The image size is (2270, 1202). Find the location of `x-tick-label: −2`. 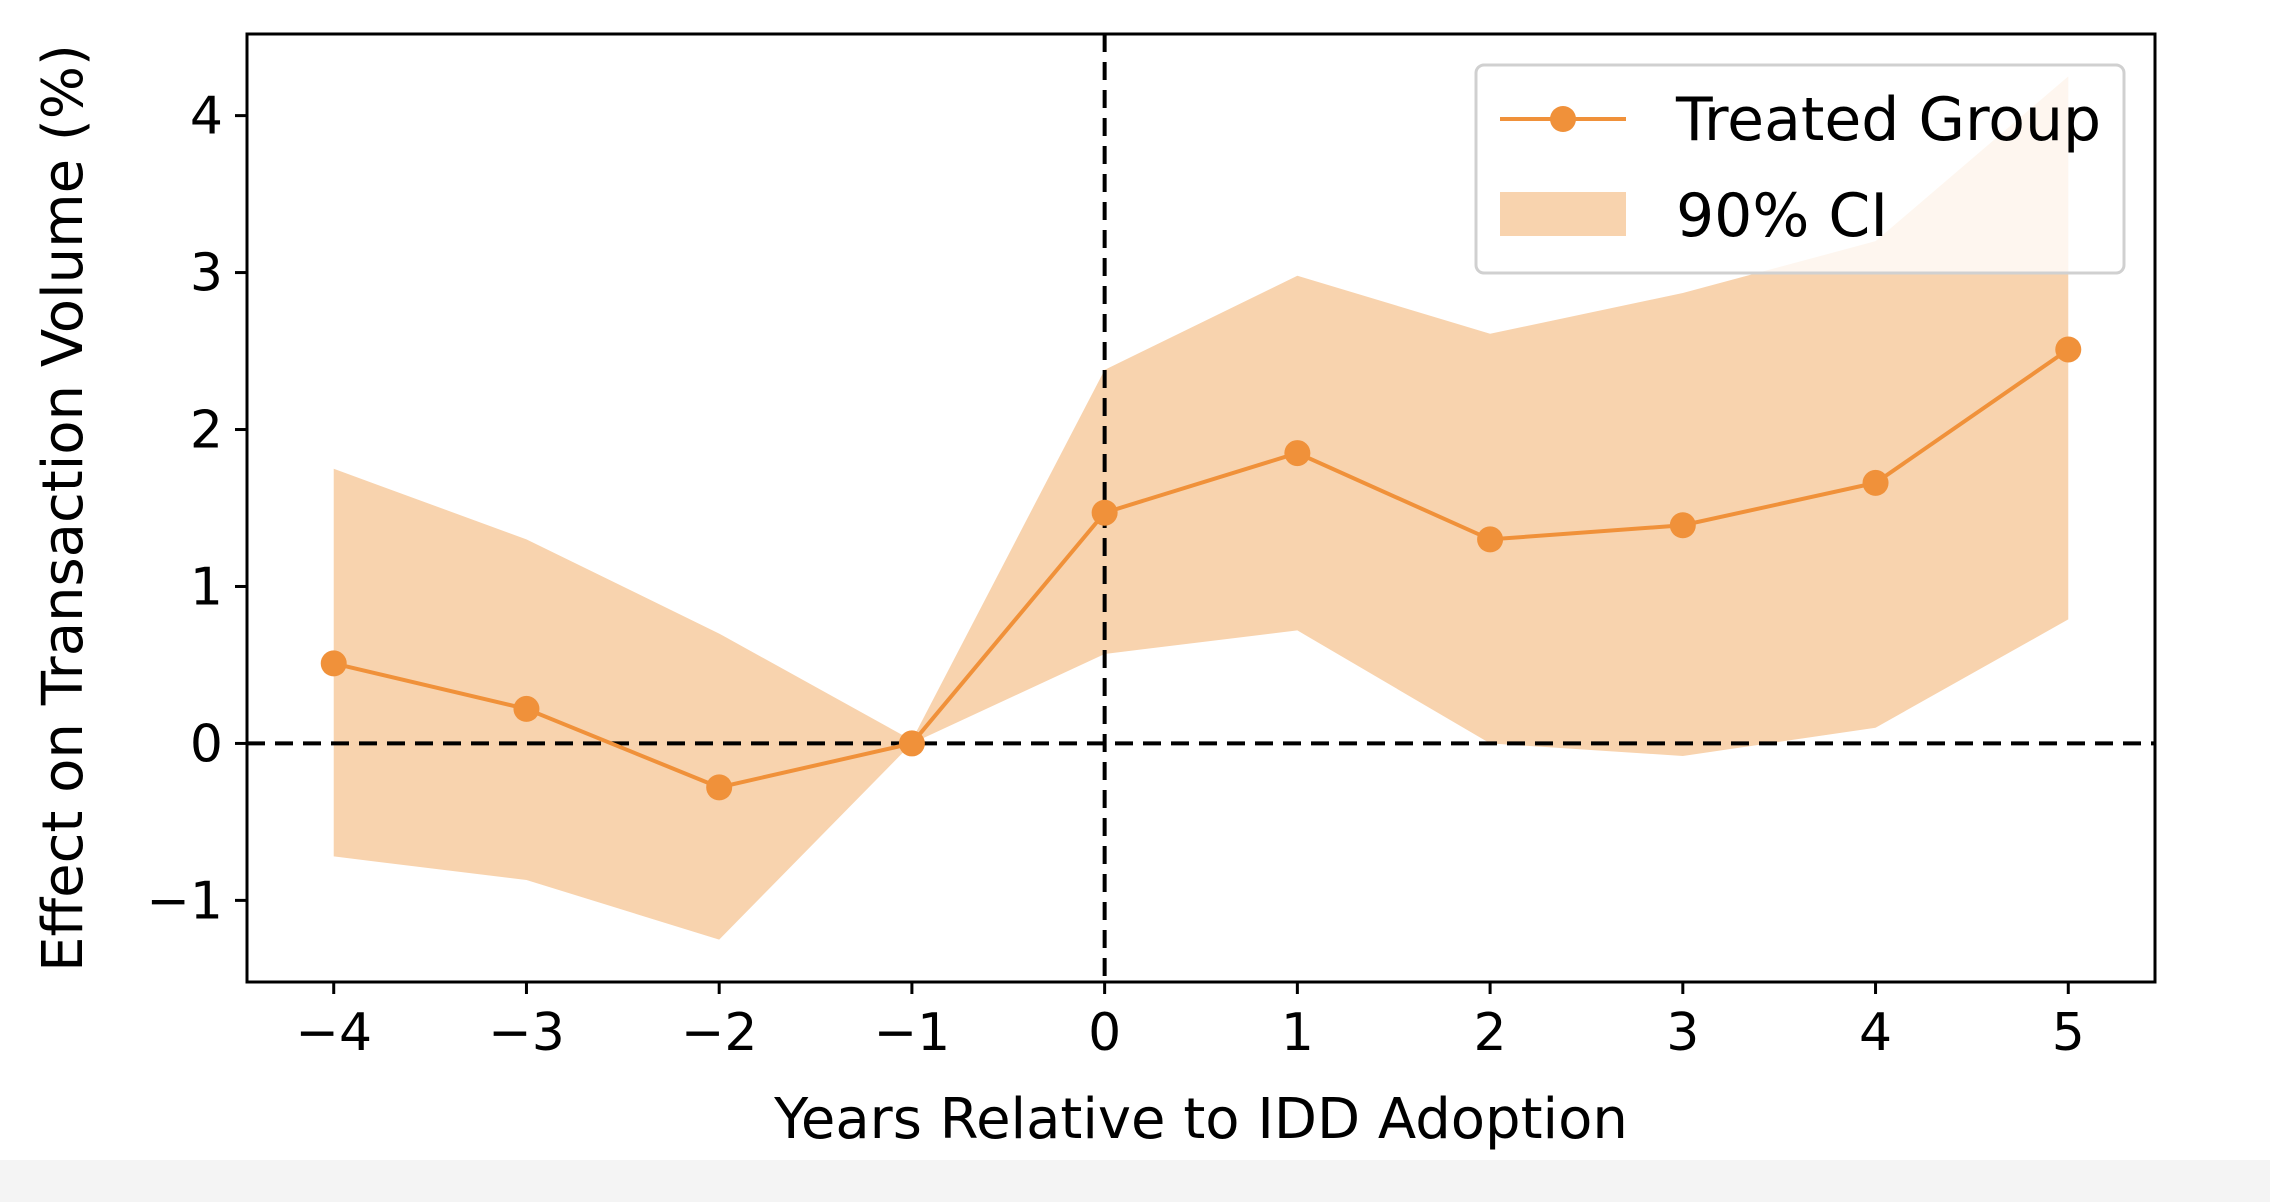

x-tick-label: −2 is located at coordinates (719, 1033).